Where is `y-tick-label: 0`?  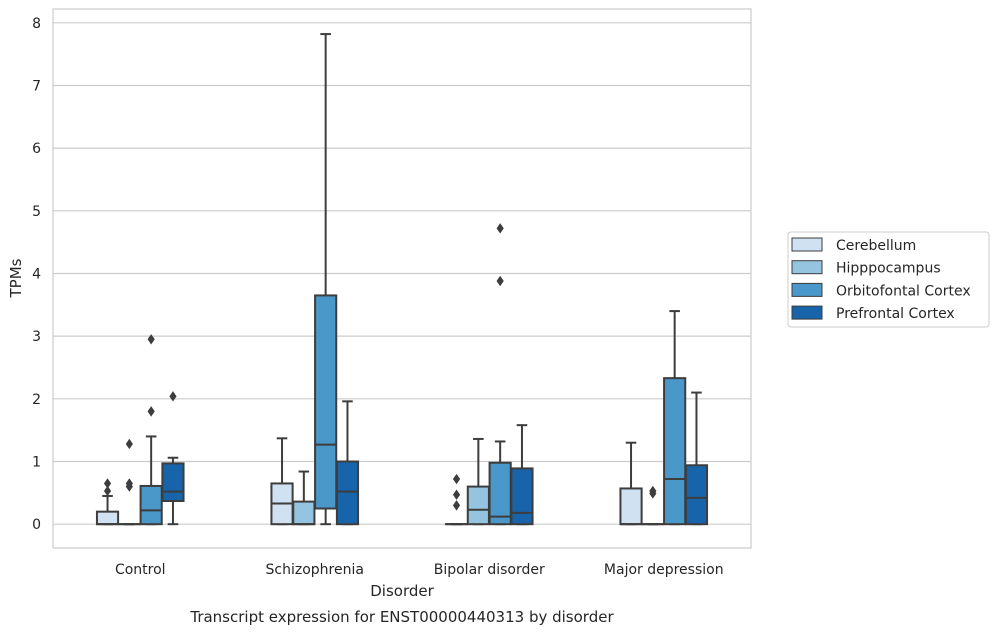 y-tick-label: 0 is located at coordinates (36, 525).